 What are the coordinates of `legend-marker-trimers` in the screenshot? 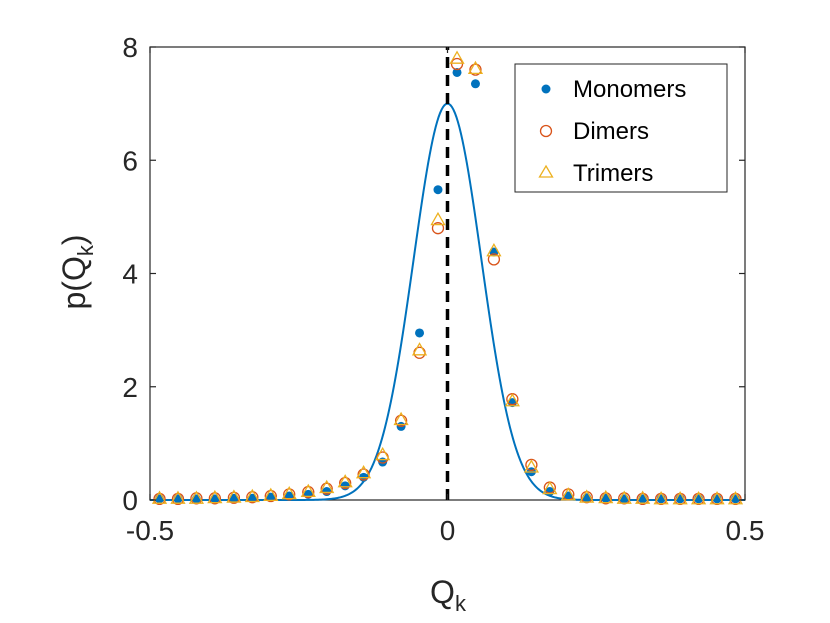 It's located at (546, 171).